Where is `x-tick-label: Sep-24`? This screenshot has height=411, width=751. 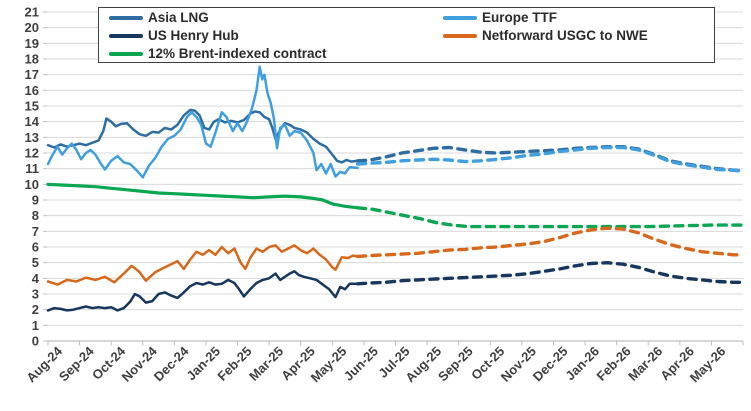
x-tick-label: Sep-24 is located at coordinates (76, 363).